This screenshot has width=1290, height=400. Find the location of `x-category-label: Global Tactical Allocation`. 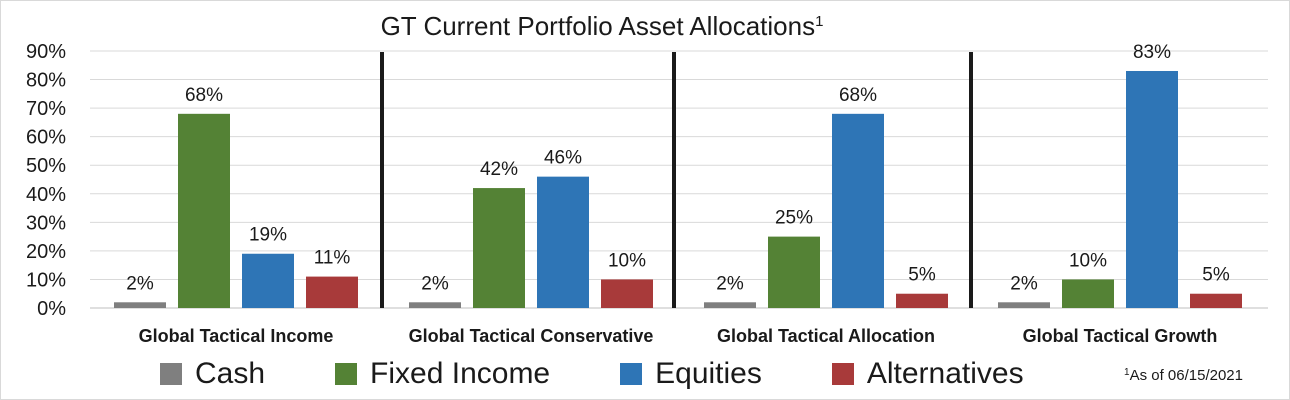

x-category-label: Global Tactical Allocation is located at coordinates (826, 336).